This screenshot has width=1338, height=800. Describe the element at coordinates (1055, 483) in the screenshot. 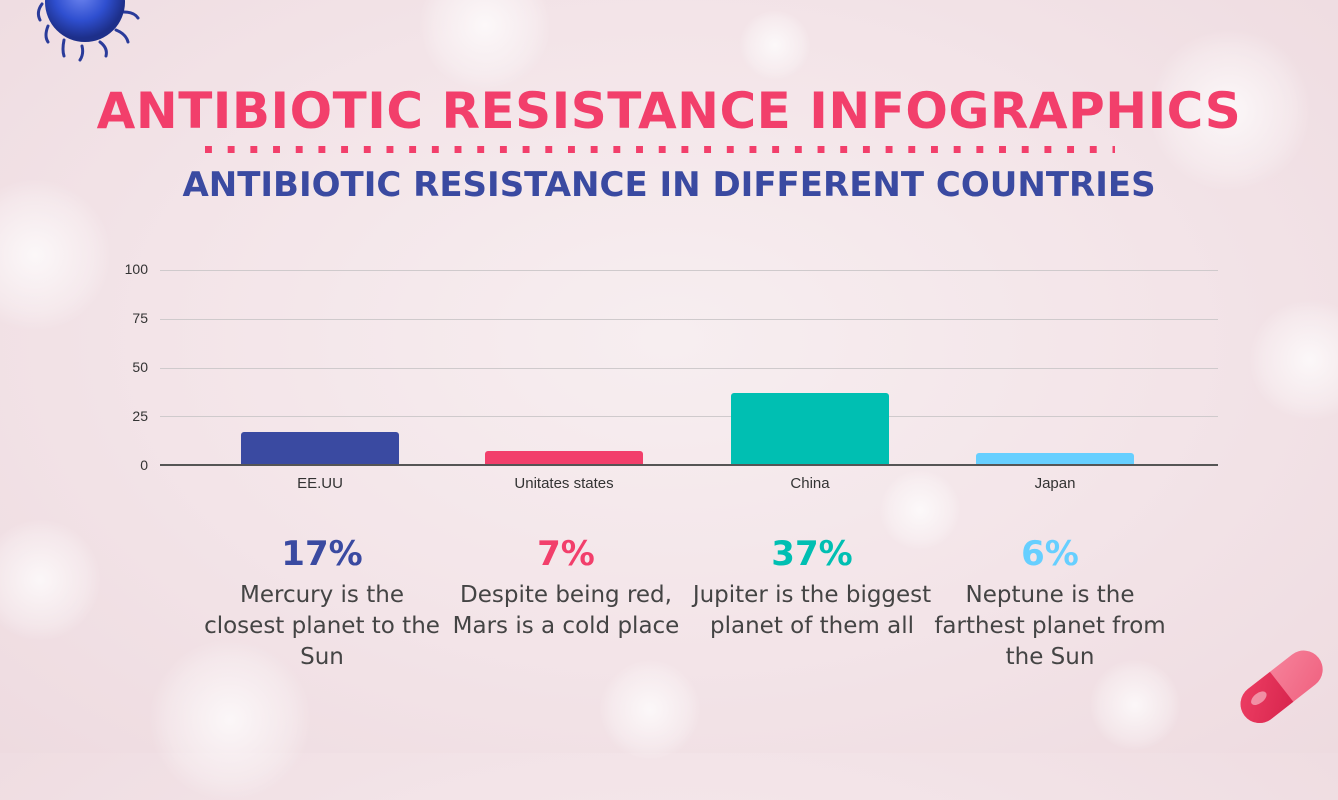

I see `x-label: Japan` at that location.